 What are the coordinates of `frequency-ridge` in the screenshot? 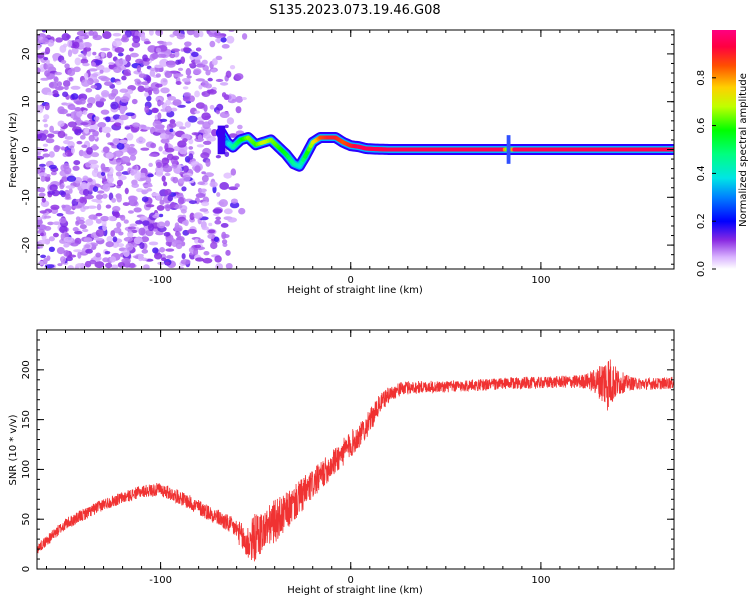 It's located at (444, 148).